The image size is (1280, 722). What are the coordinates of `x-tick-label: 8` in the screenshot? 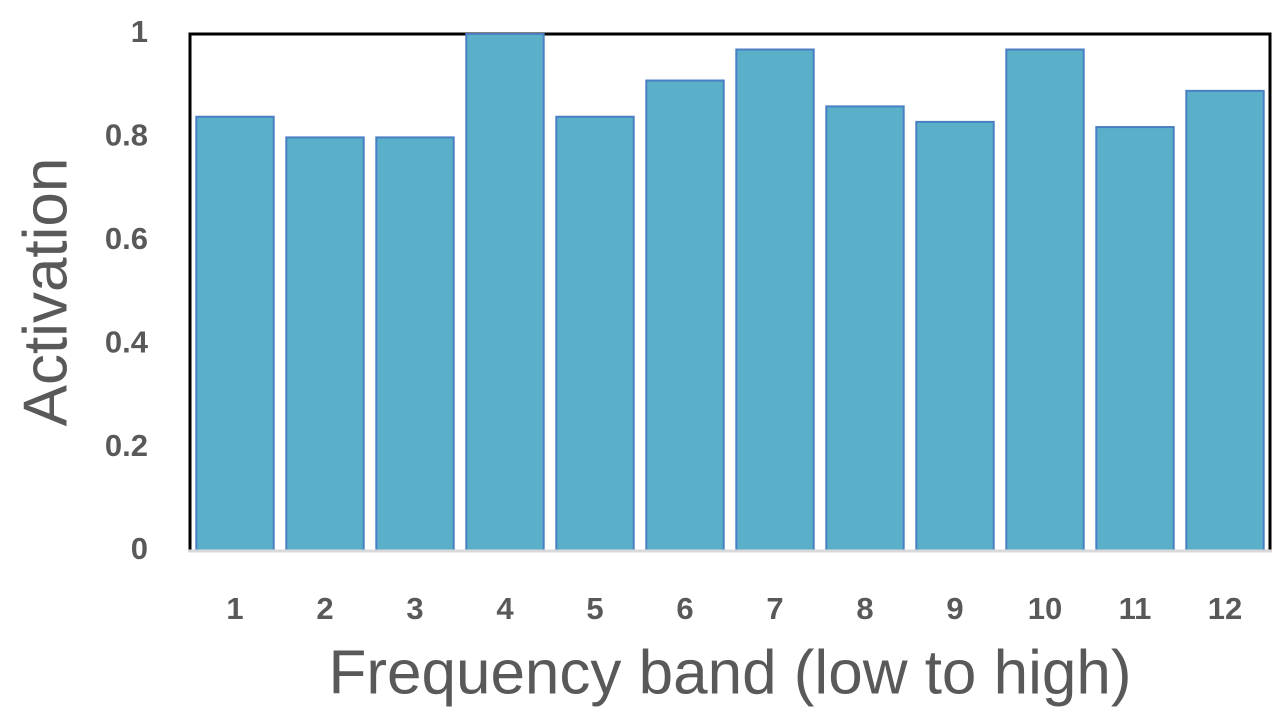 It's located at (864, 608).